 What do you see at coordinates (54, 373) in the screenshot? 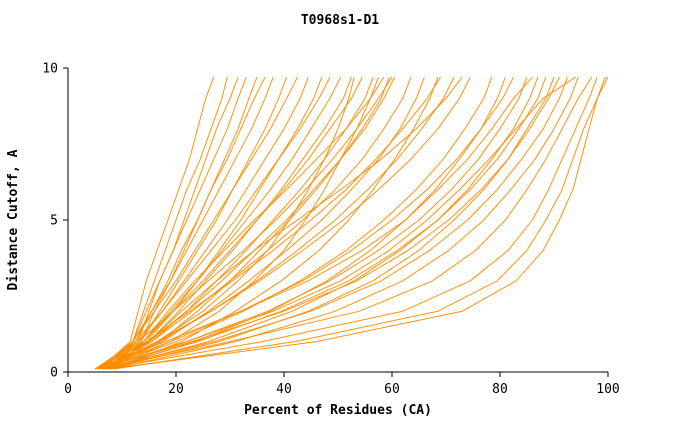
I see `y-tick-label: 0` at bounding box center [54, 373].